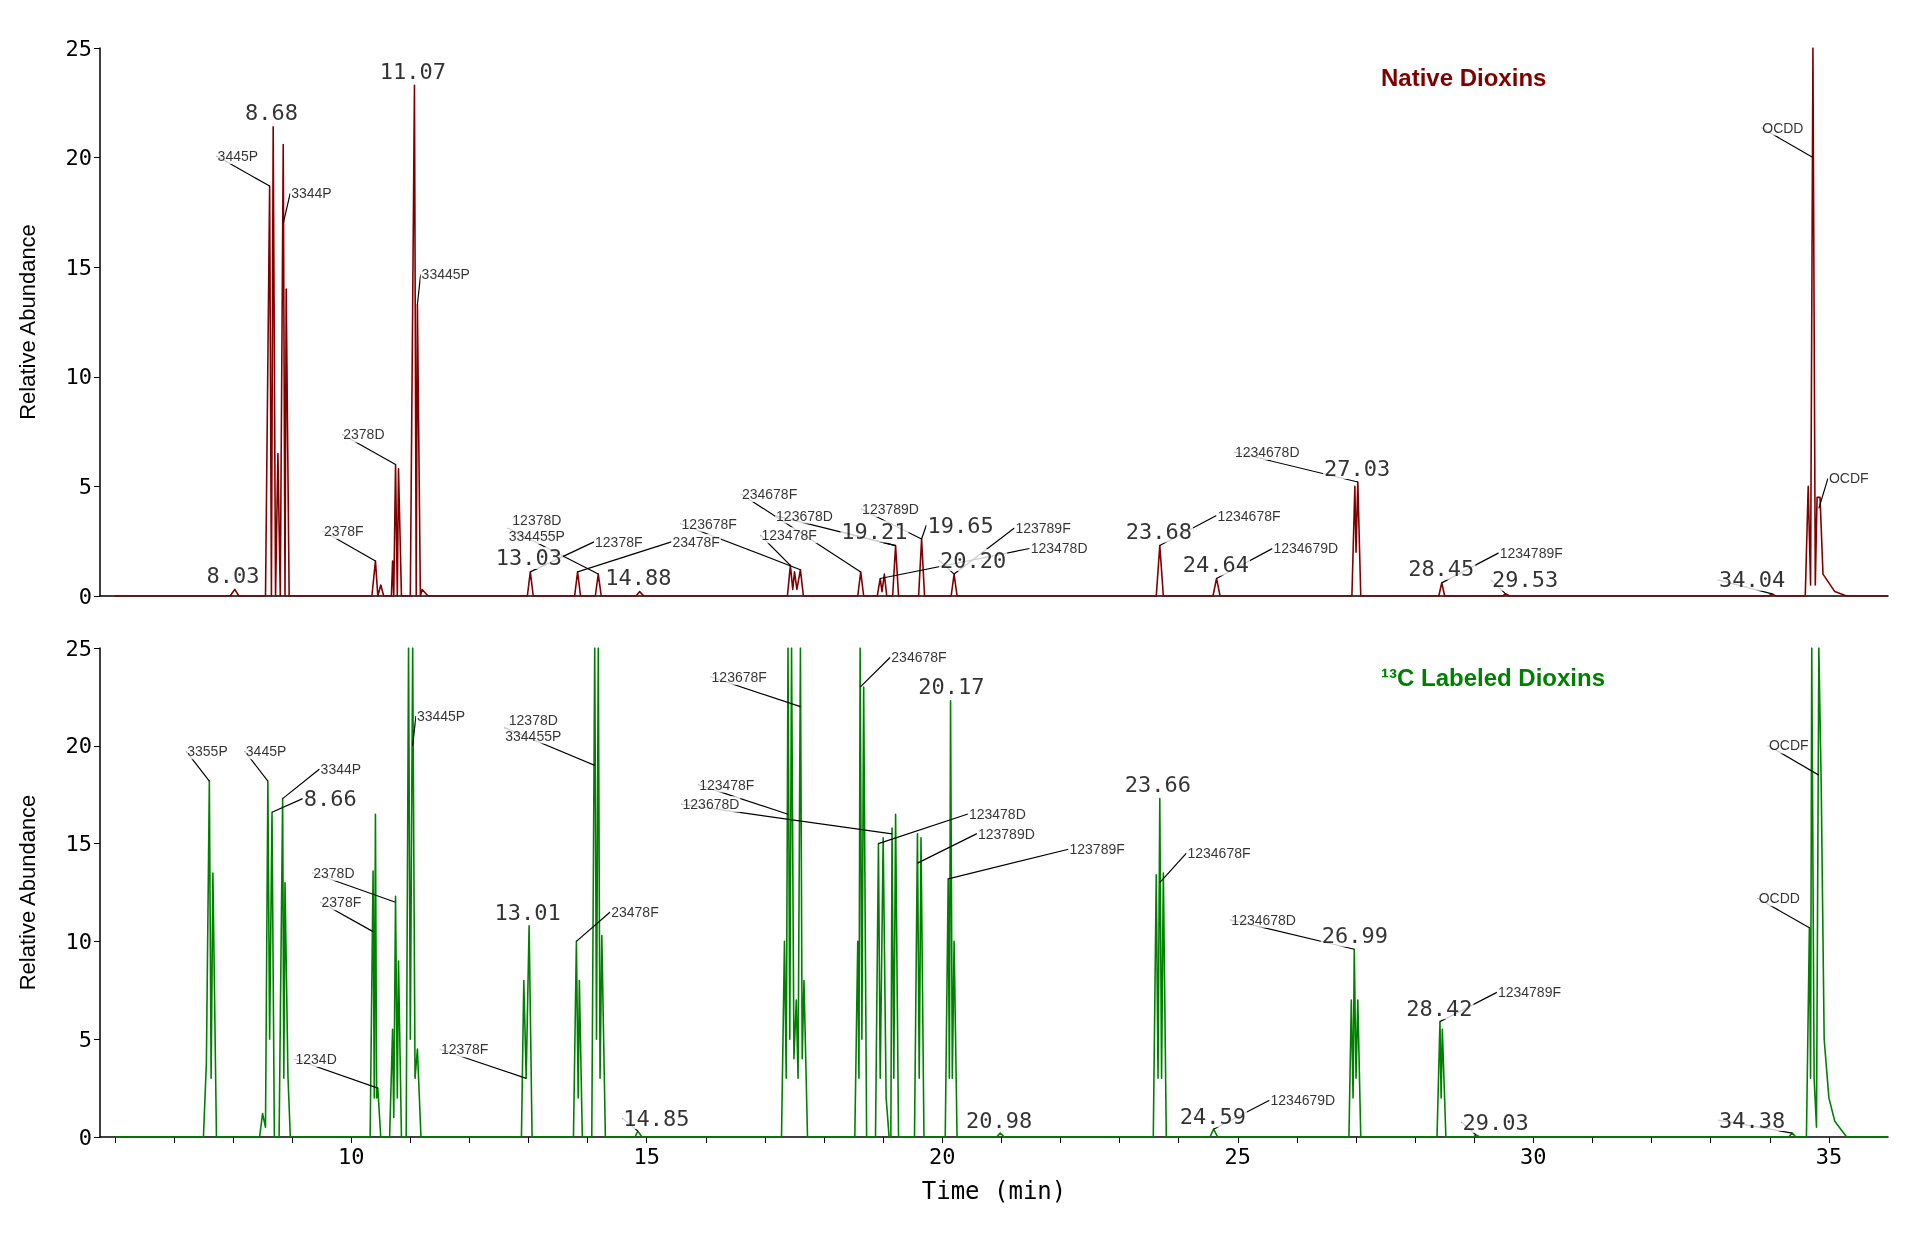 This screenshot has height=1238, width=1920. What do you see at coordinates (1157, 785) in the screenshot?
I see `annotation: 23.66` at bounding box center [1157, 785].